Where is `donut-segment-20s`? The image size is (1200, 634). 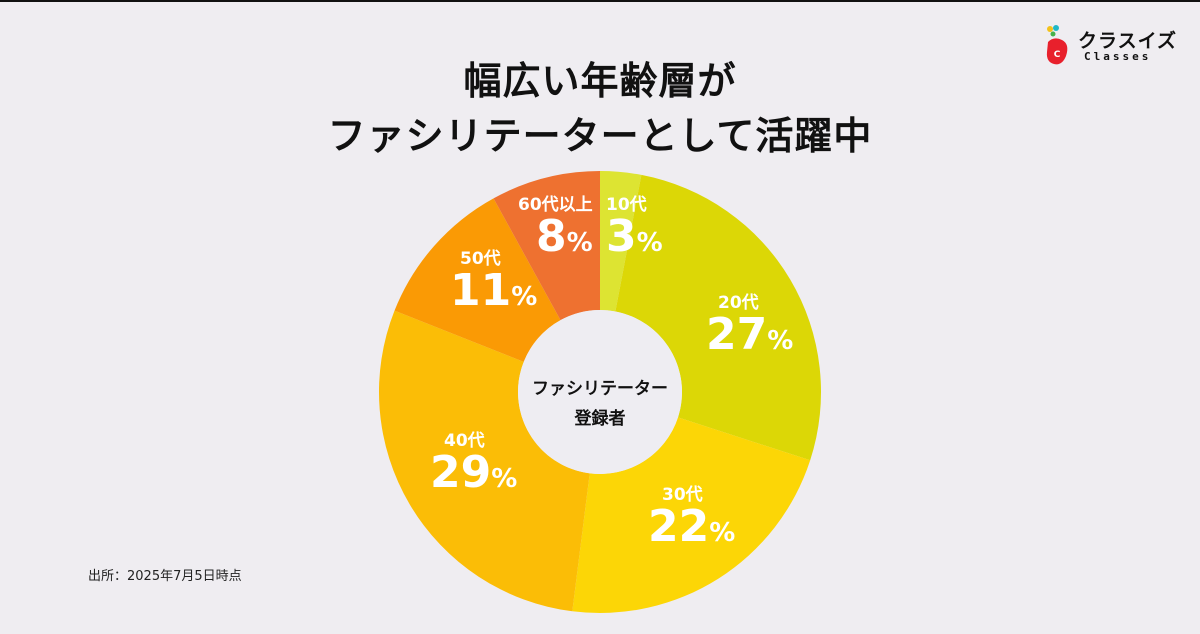
donut-segment-20s is located at coordinates (718, 317).